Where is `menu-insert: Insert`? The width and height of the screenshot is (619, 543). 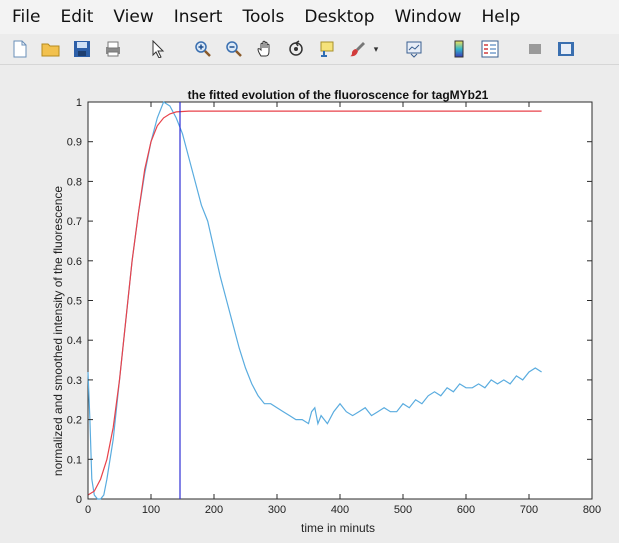
menu-insert: Insert is located at coordinates (198, 17).